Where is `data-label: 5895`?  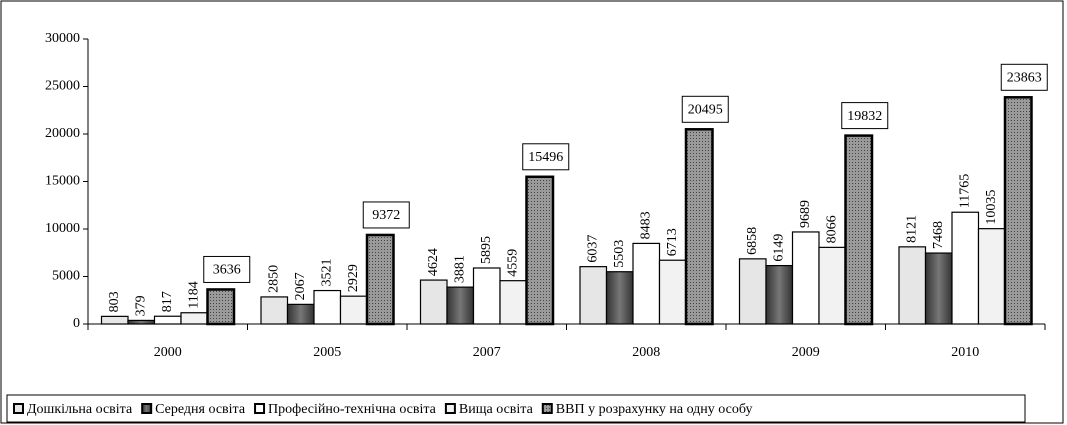
data-label: 5895 is located at coordinates (486, 250).